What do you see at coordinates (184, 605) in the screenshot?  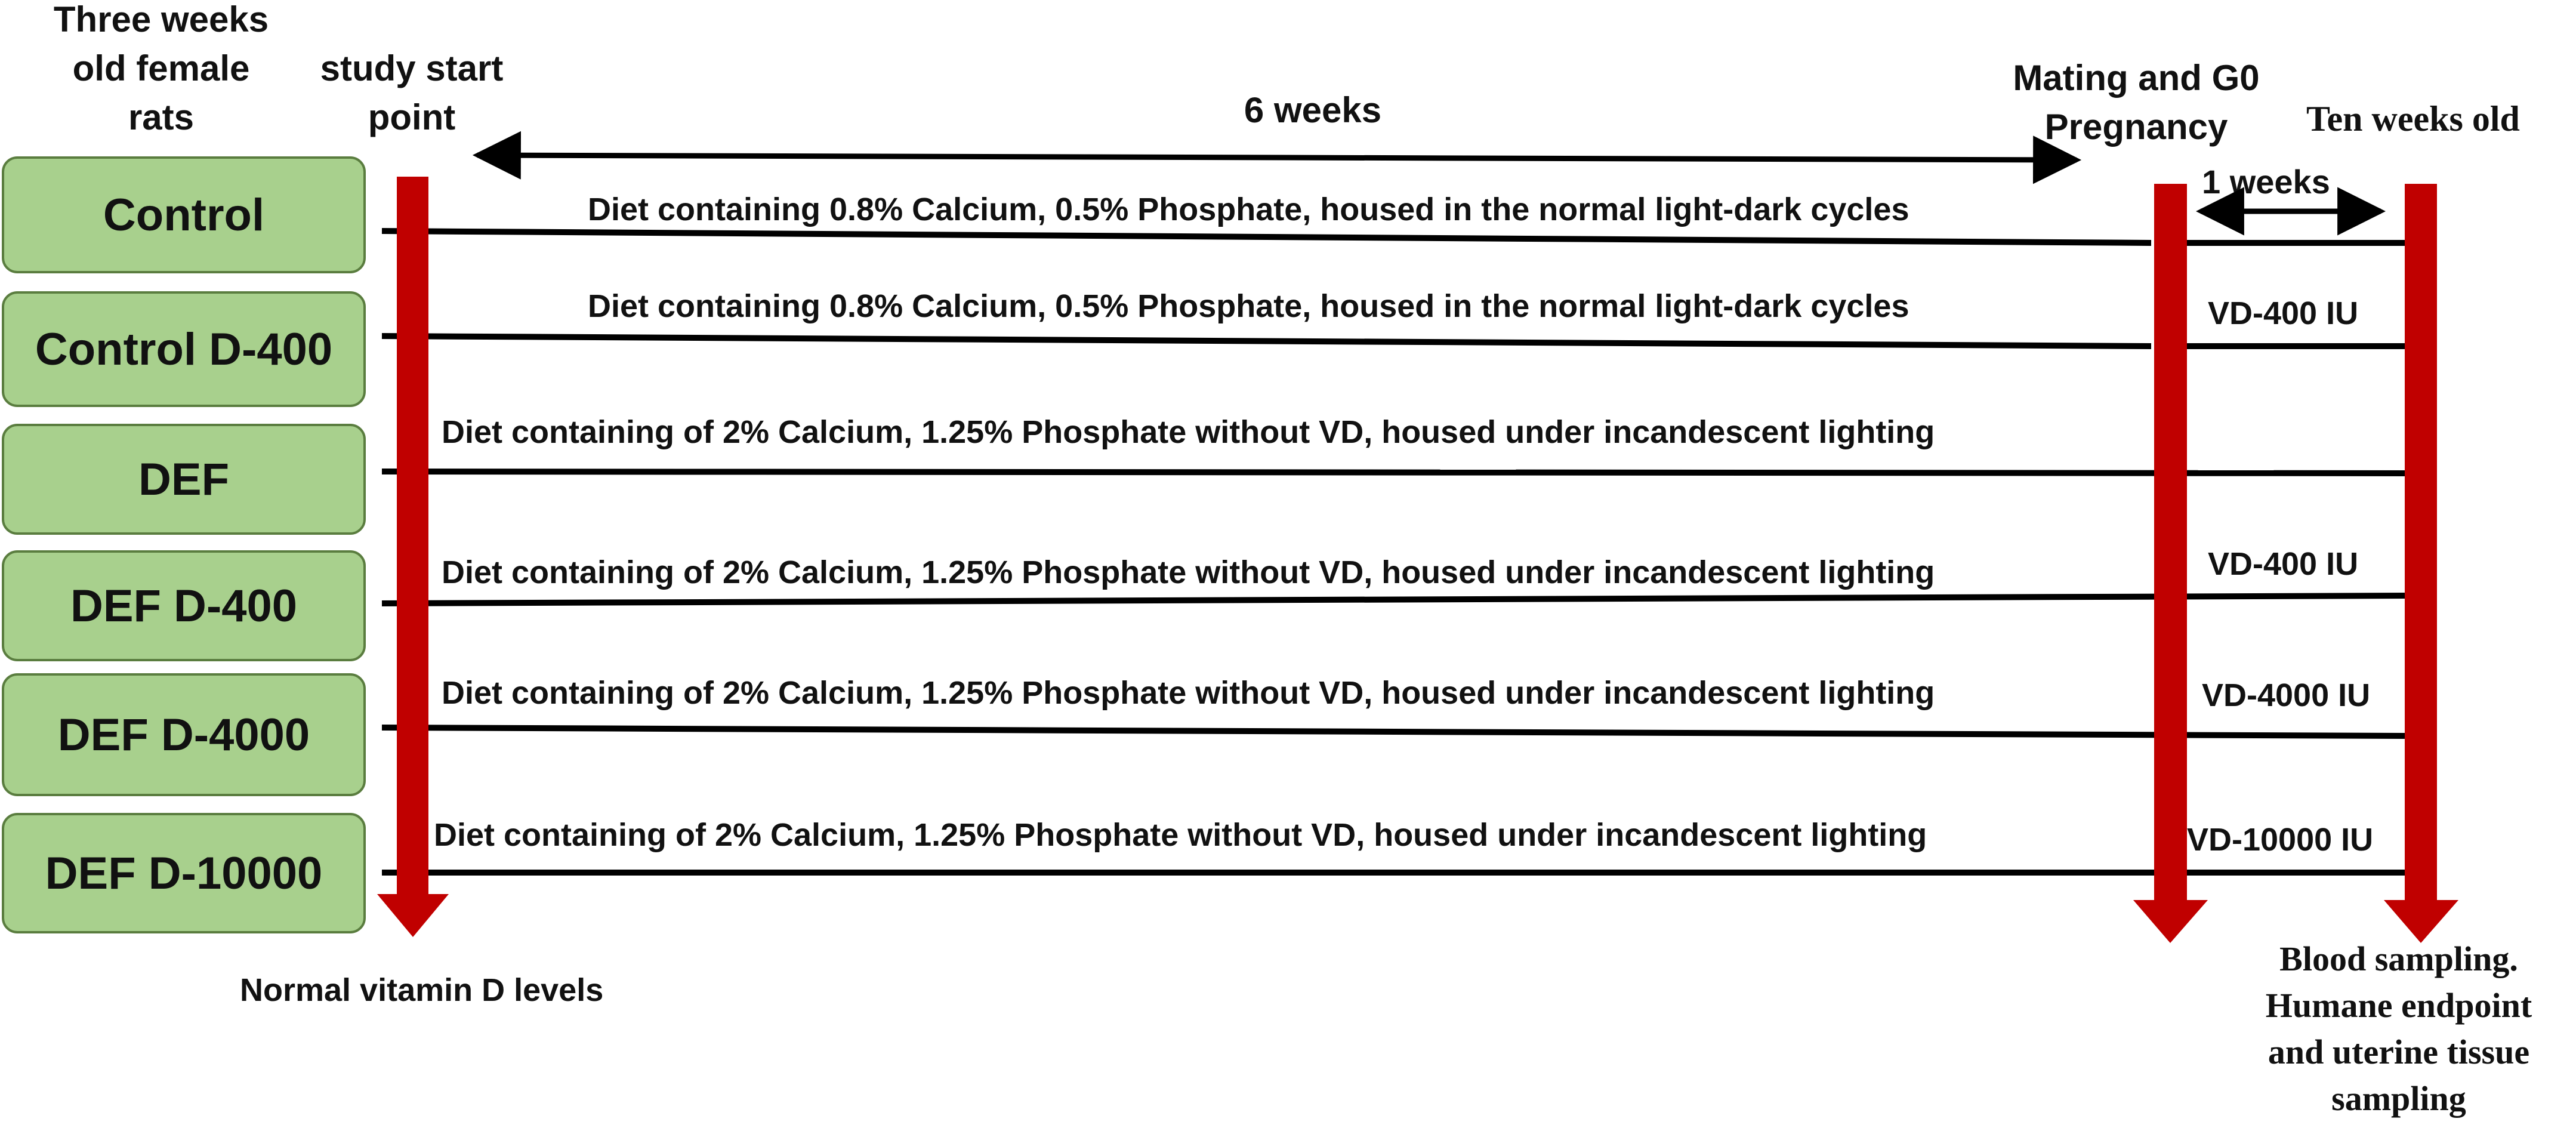 I see `group-box-def-d400: DEF D-400` at bounding box center [184, 605].